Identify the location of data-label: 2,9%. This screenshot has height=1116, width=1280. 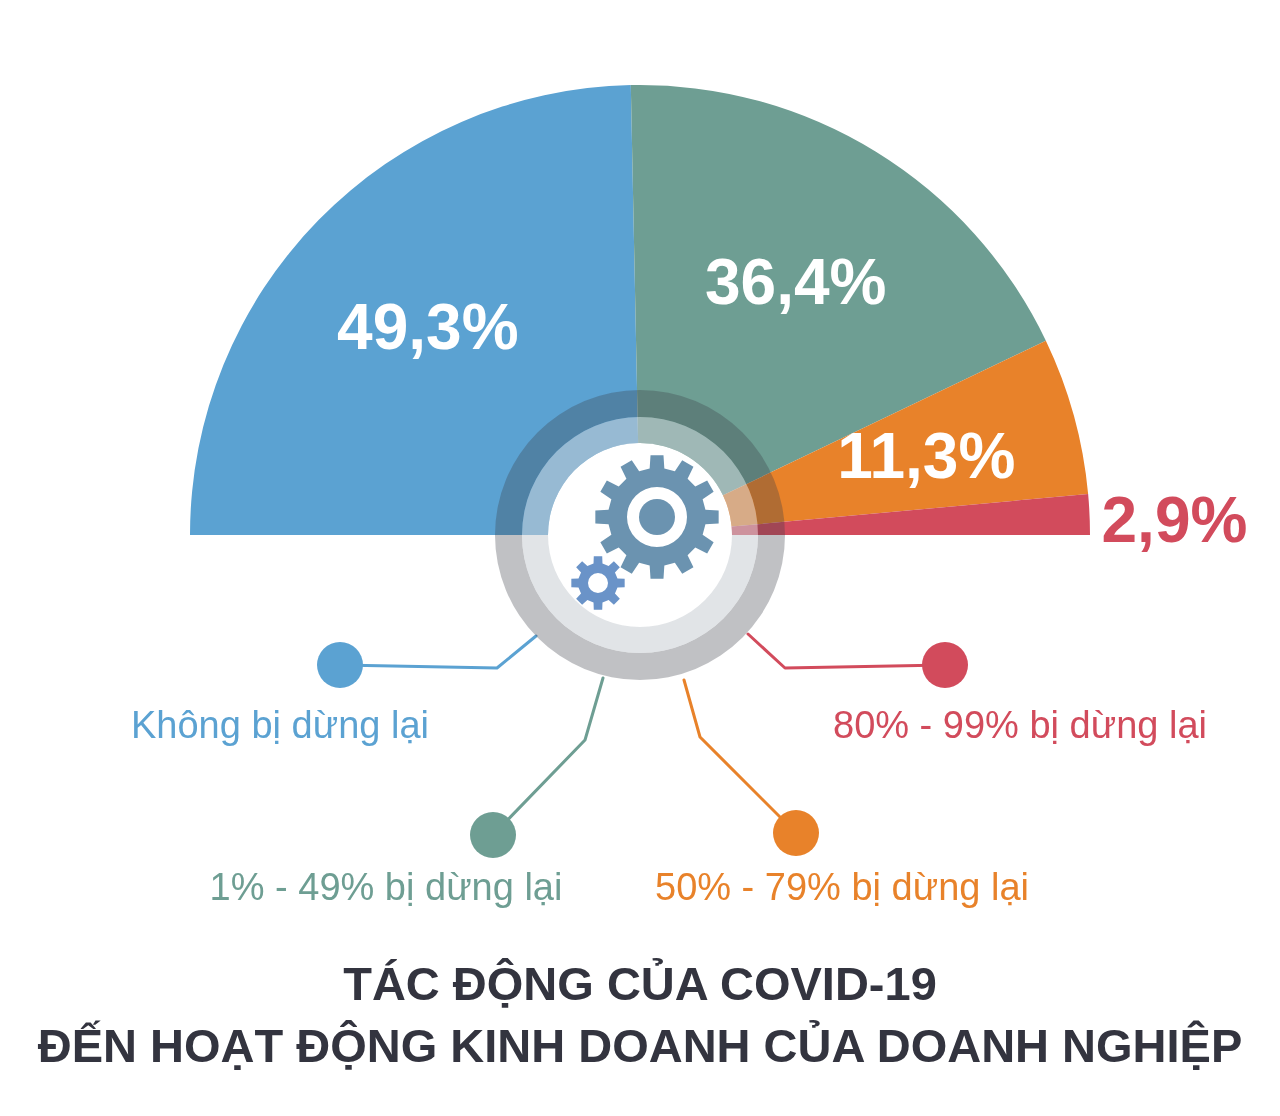
(1174, 519).